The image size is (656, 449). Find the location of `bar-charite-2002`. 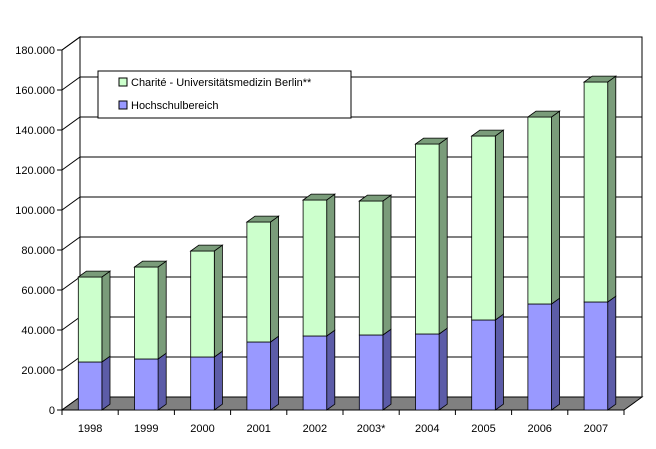

bar-charite-2002 is located at coordinates (315, 268).